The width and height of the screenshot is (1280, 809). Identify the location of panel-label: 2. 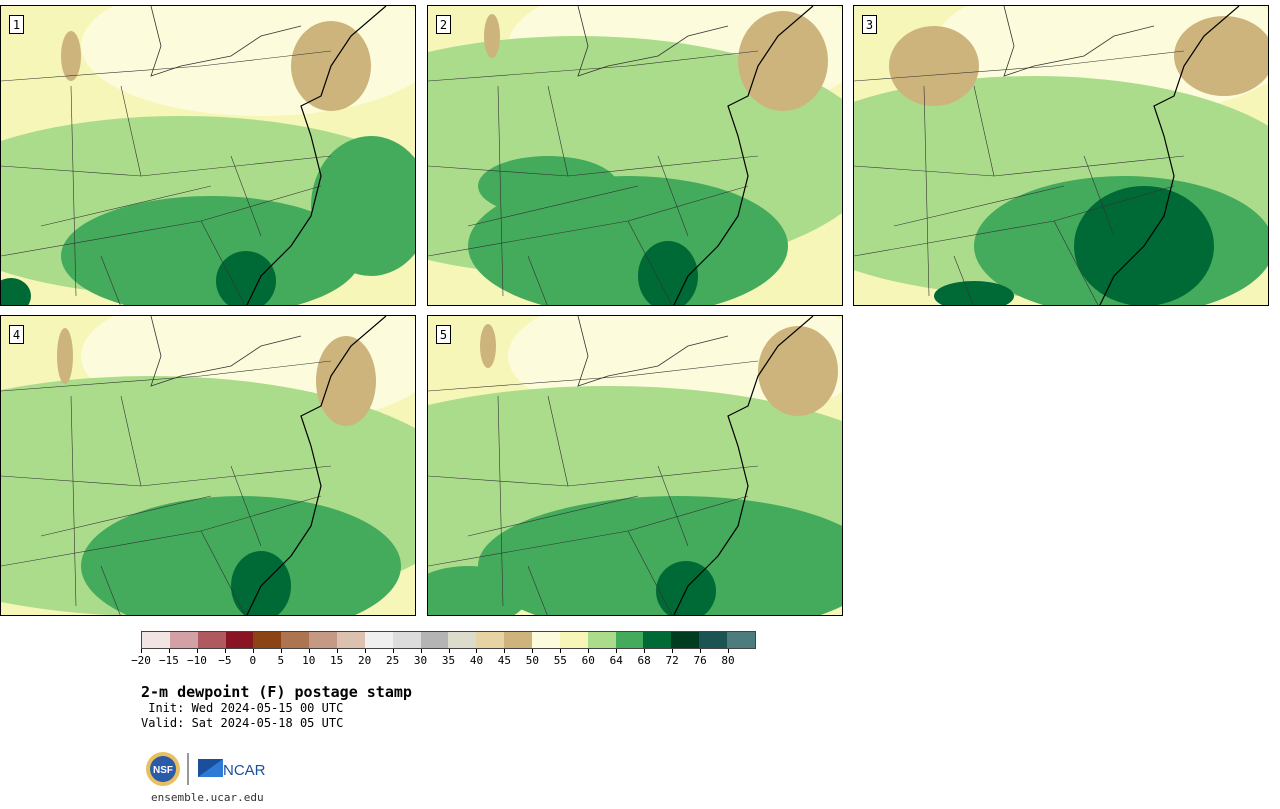
(443, 24).